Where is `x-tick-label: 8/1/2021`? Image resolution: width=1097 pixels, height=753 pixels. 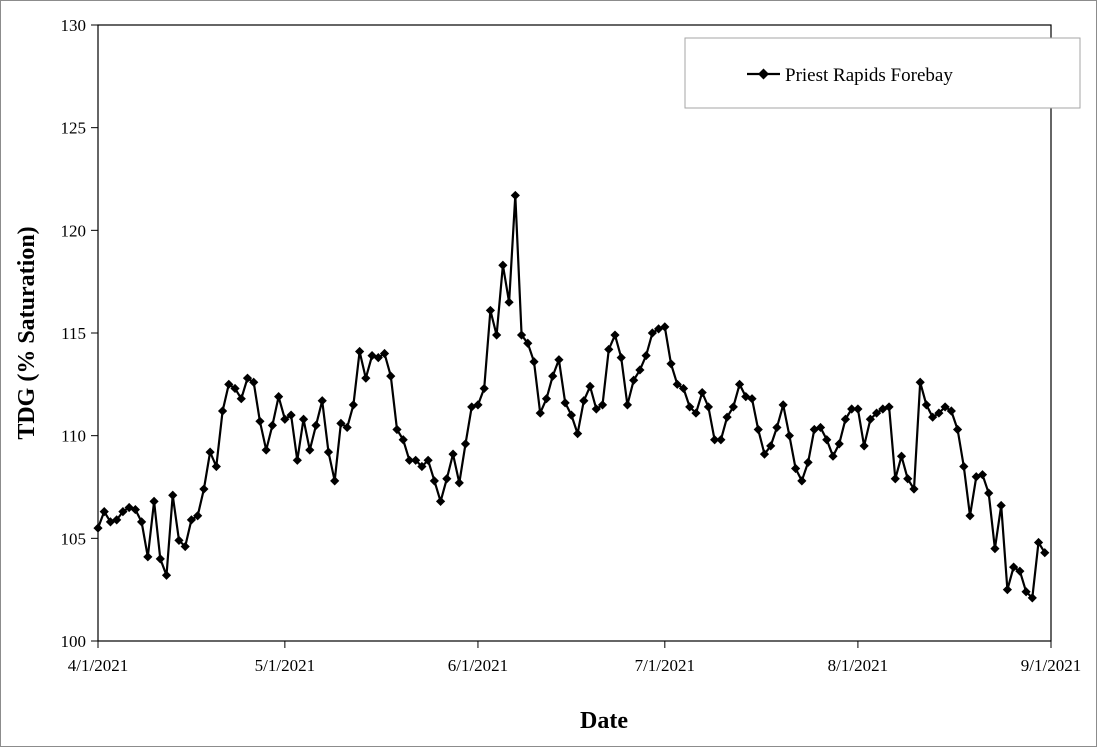
x-tick-label: 8/1/2021 is located at coordinates (858, 665).